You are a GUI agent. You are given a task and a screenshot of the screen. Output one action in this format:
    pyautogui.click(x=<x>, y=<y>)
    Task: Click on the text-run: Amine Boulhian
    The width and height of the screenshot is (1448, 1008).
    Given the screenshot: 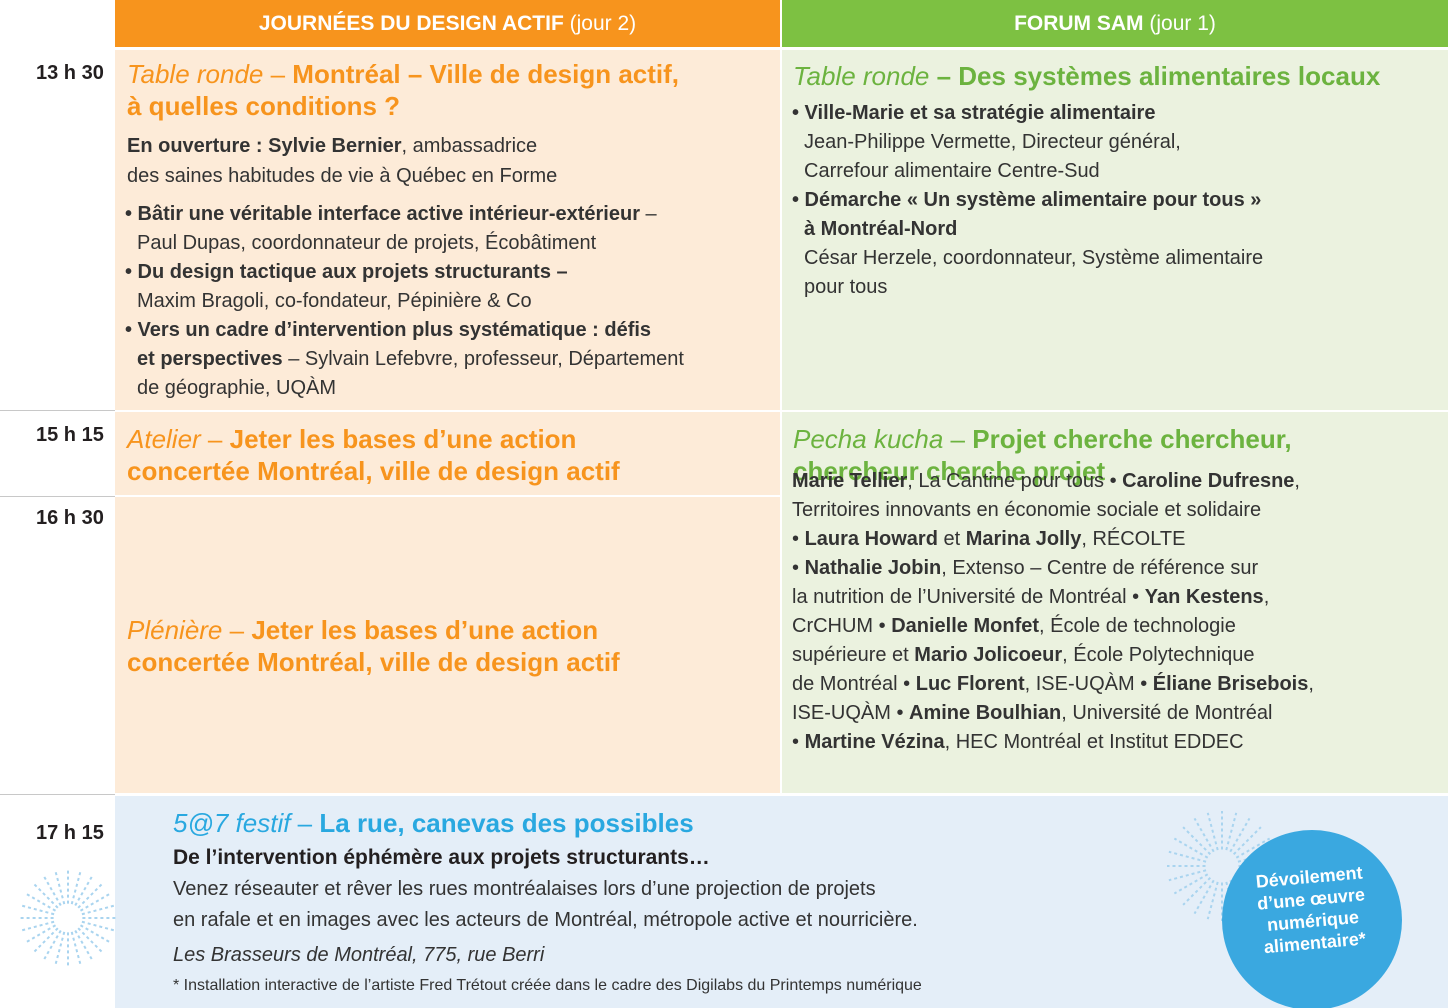 What is the action you would take?
    pyautogui.click(x=985, y=713)
    